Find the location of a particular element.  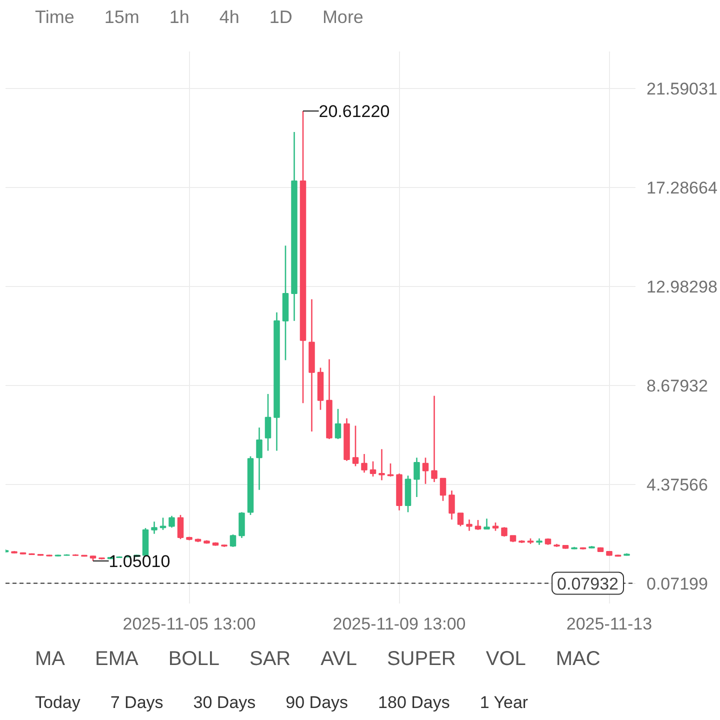

text: 4h is located at coordinates (229, 17).